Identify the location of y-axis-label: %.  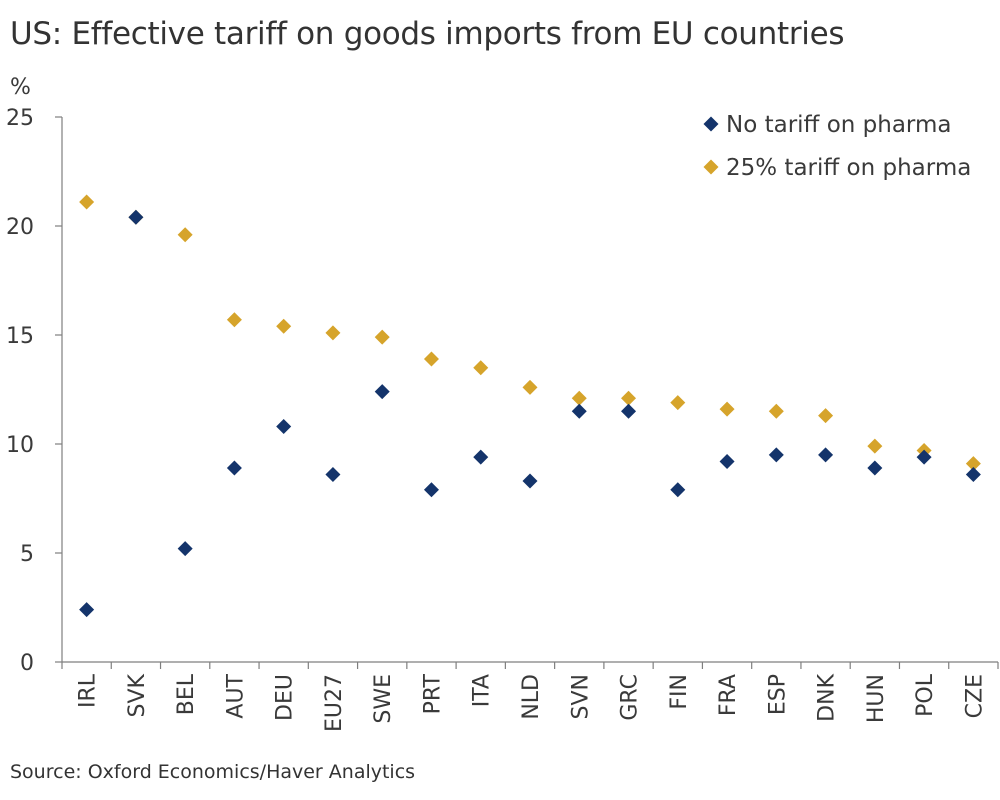
(20, 87).